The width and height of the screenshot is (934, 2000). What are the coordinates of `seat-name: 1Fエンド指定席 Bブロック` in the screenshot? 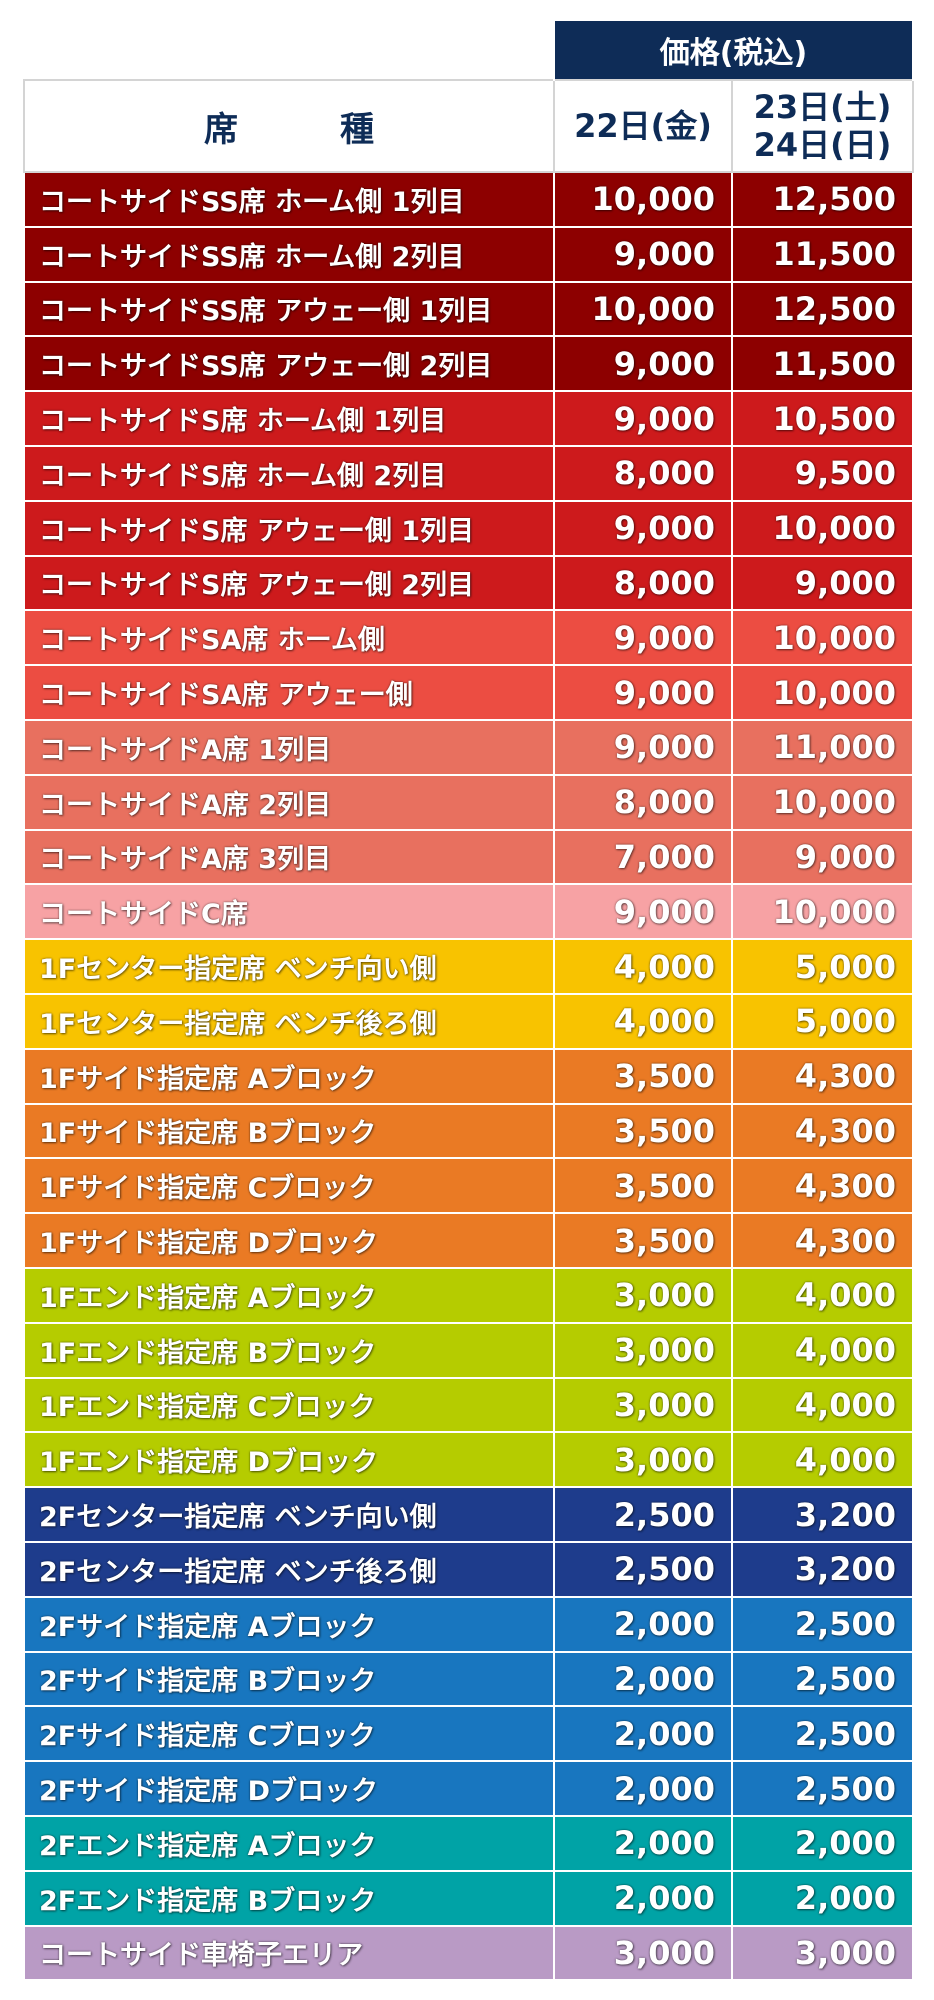 It's located at (289, 1350).